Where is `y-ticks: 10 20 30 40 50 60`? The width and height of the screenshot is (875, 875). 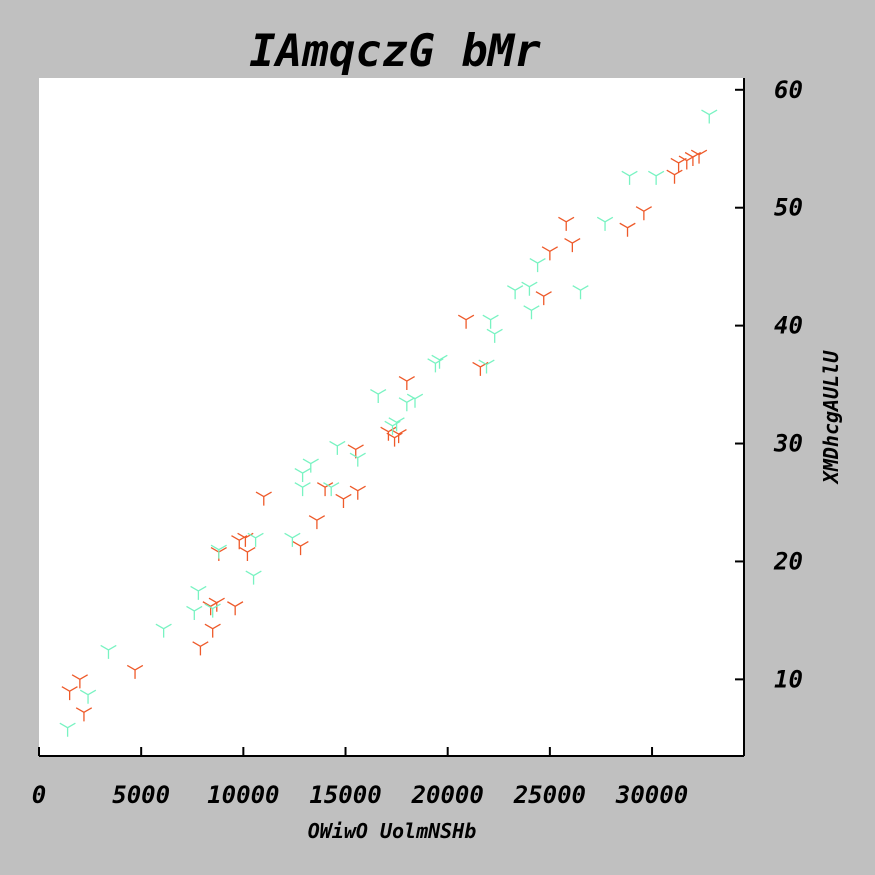
y-ticks: 10 20 30 40 50 60 is located at coordinates (769, 384).